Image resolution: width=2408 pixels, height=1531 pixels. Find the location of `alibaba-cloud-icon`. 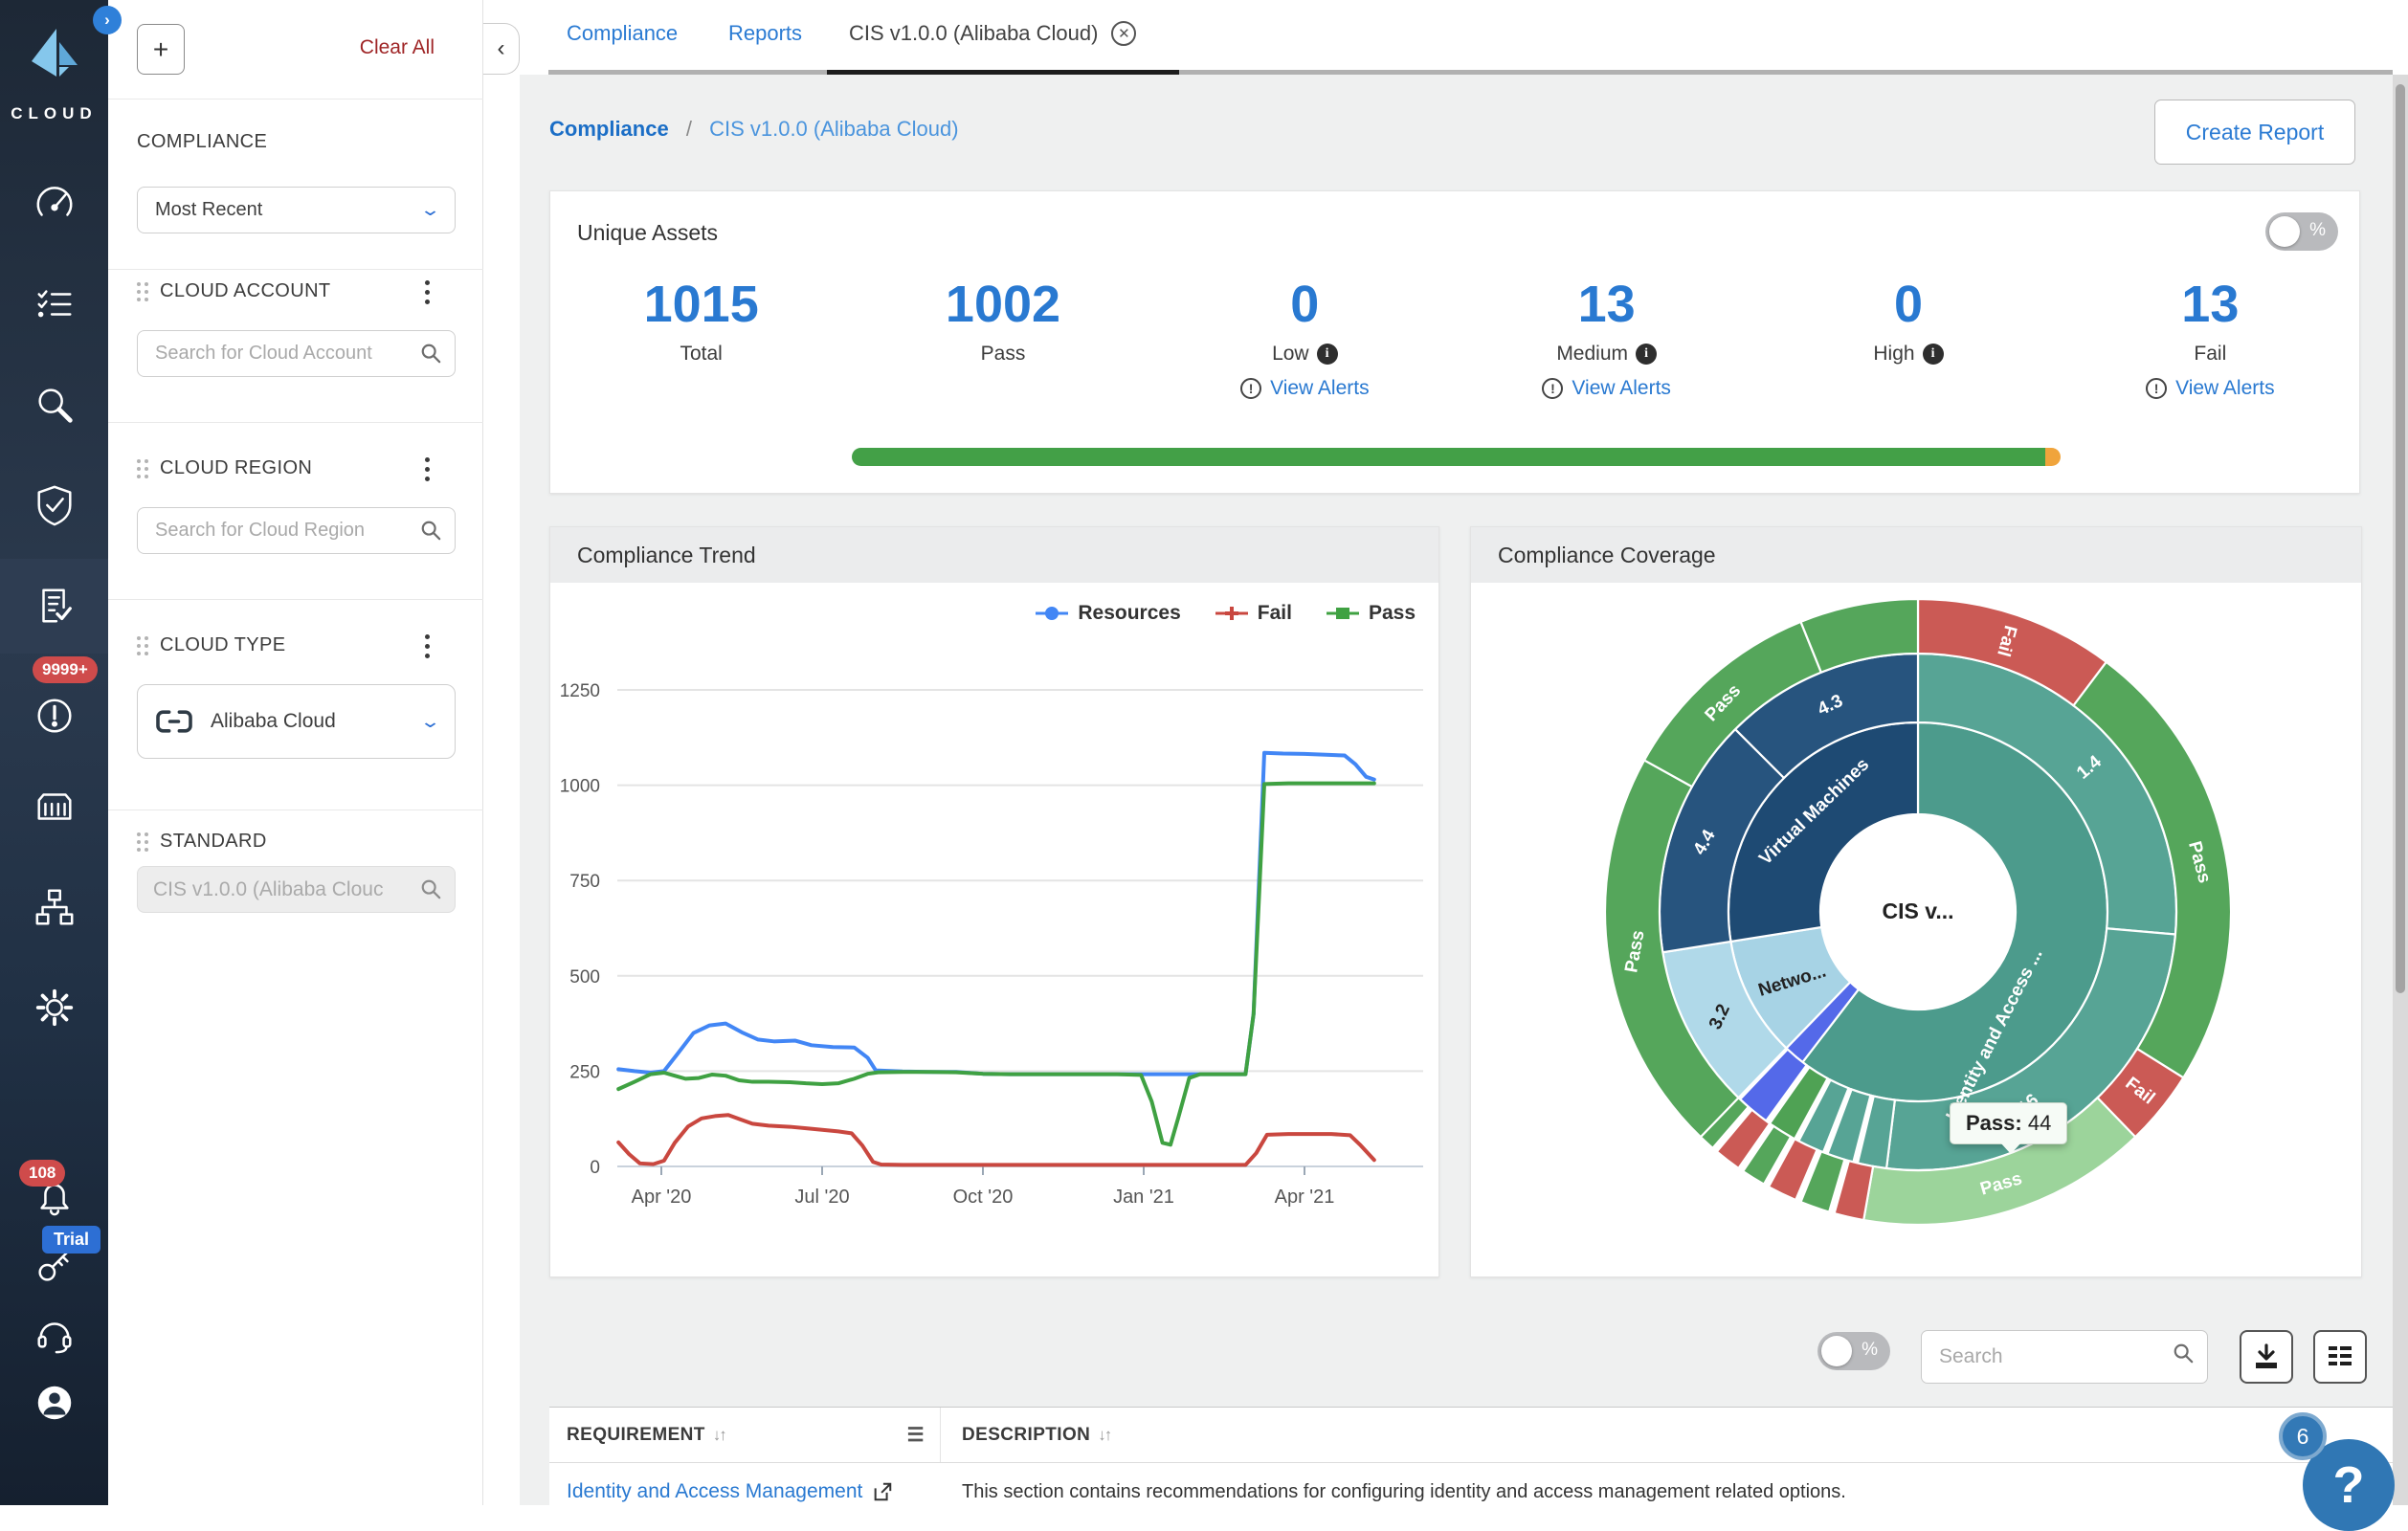

alibaba-cloud-icon is located at coordinates (174, 722).